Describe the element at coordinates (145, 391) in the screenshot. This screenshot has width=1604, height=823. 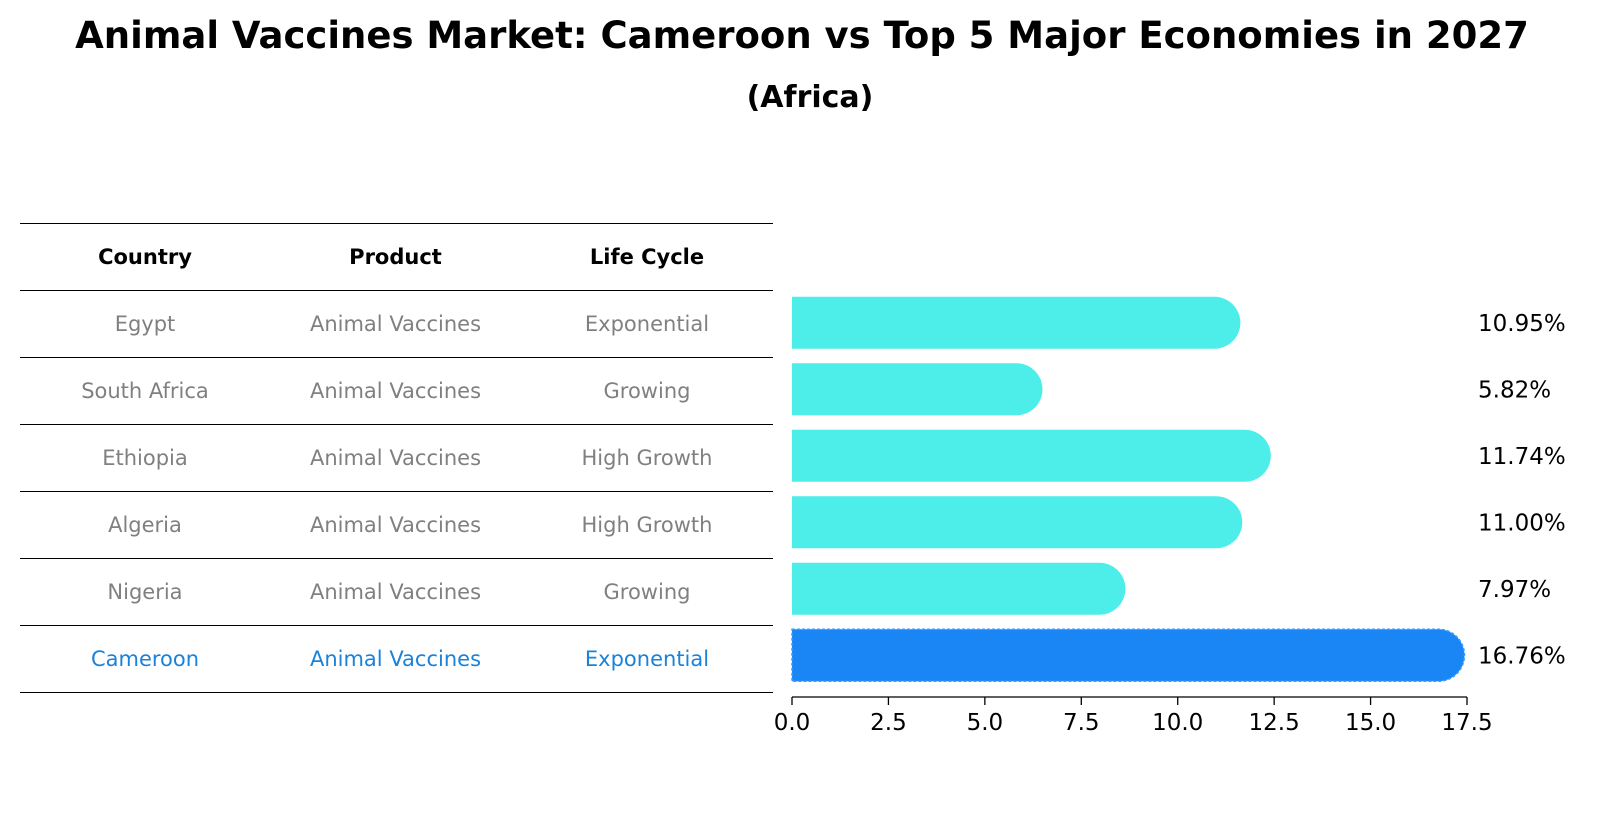
I see `cell-country: South Africa` at that location.